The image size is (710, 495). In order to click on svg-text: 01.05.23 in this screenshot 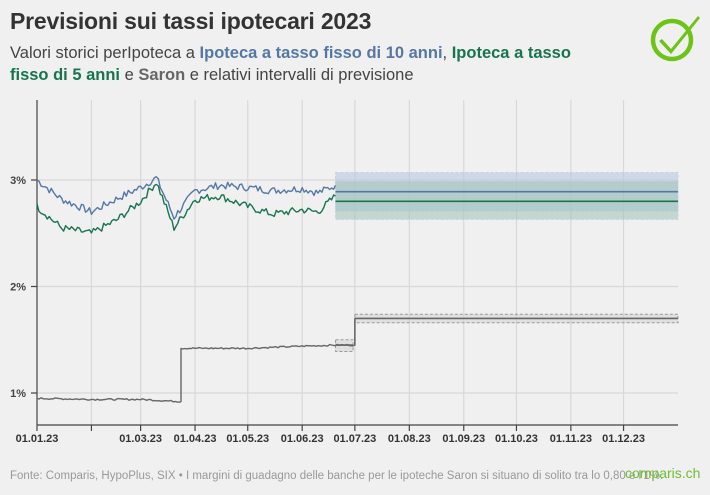, I will do `click(247, 439)`.